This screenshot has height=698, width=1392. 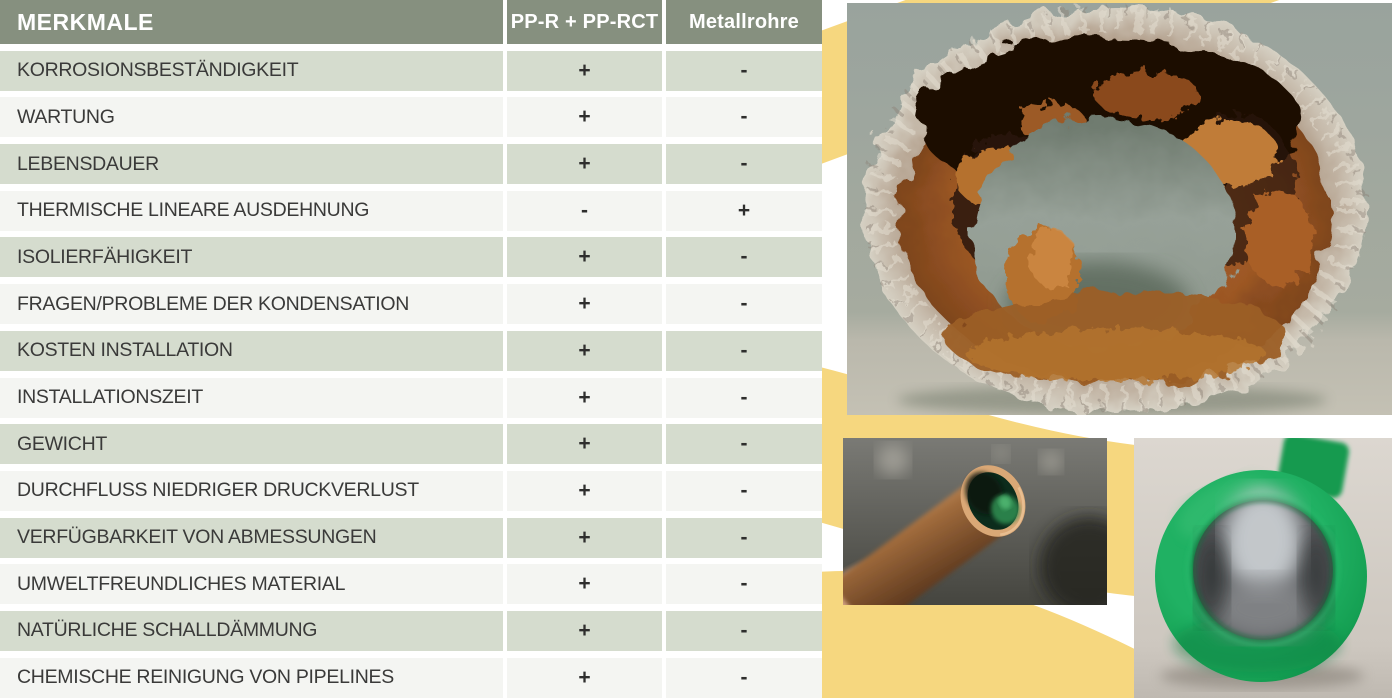 What do you see at coordinates (251, 444) in the screenshot?
I see `row-label: GEWICHT` at bounding box center [251, 444].